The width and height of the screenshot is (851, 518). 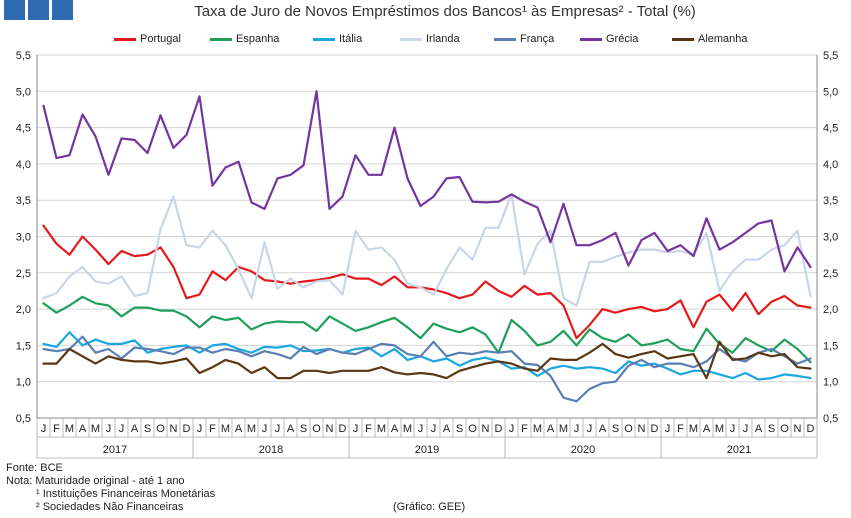 What do you see at coordinates (23, 383) in the screenshot?
I see `y-tick-label-left: 1,0` at bounding box center [23, 383].